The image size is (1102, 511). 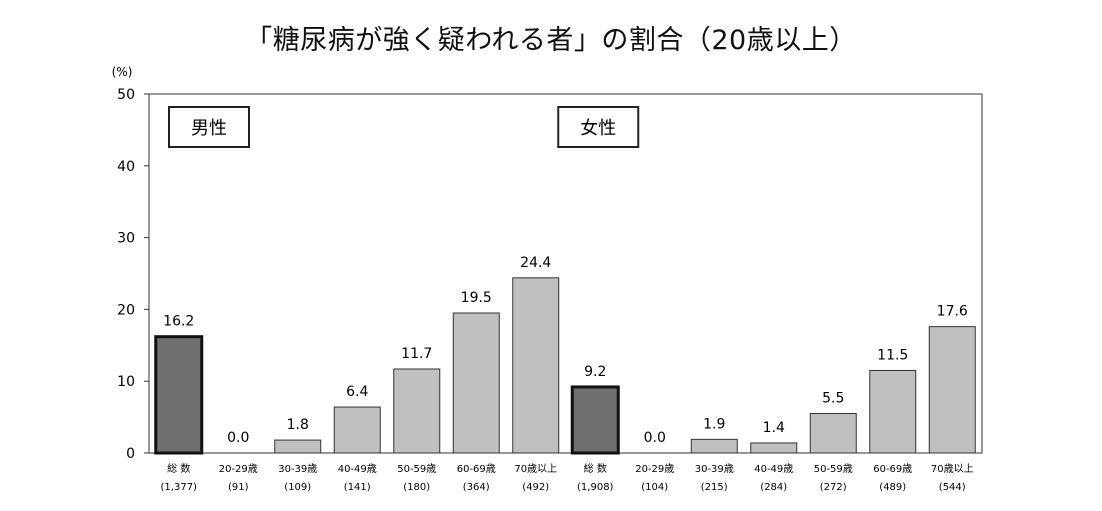 What do you see at coordinates (892, 487) in the screenshot?
I see `category-count: (489)` at bounding box center [892, 487].